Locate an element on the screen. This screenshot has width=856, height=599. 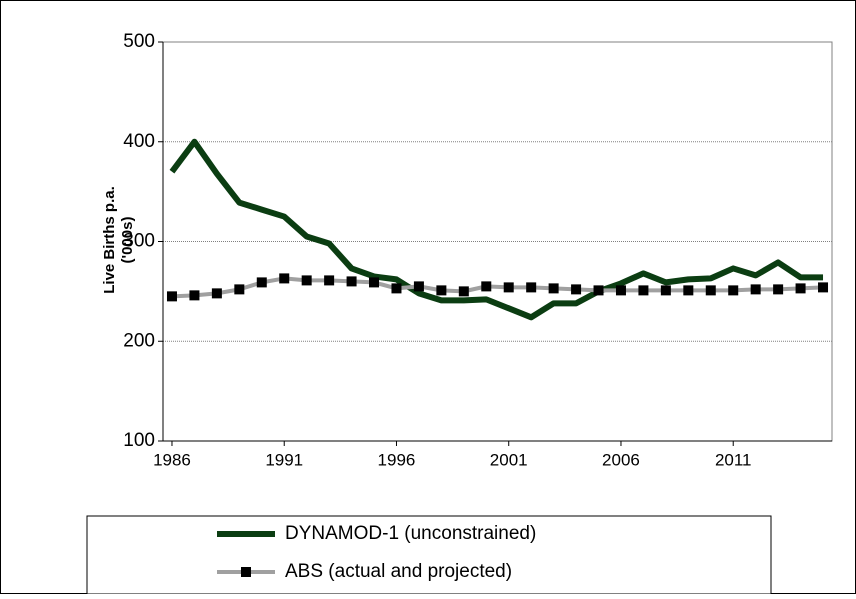
legend-marker is located at coordinates (246, 572).